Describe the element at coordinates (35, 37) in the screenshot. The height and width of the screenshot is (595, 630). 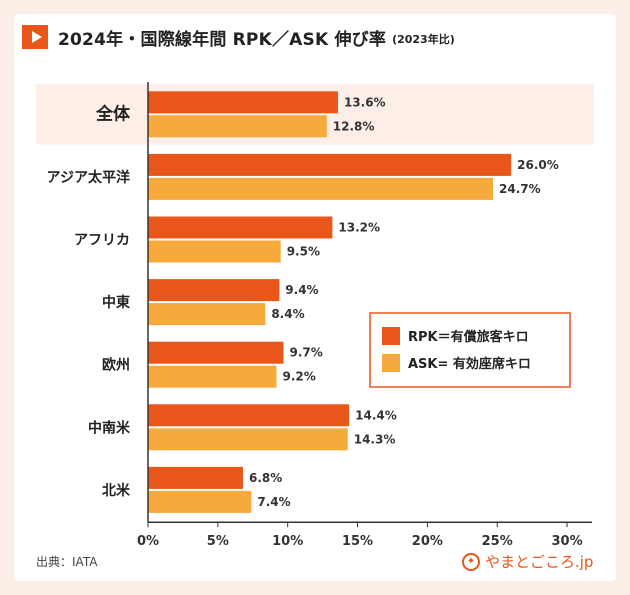
I see `play-icon` at that location.